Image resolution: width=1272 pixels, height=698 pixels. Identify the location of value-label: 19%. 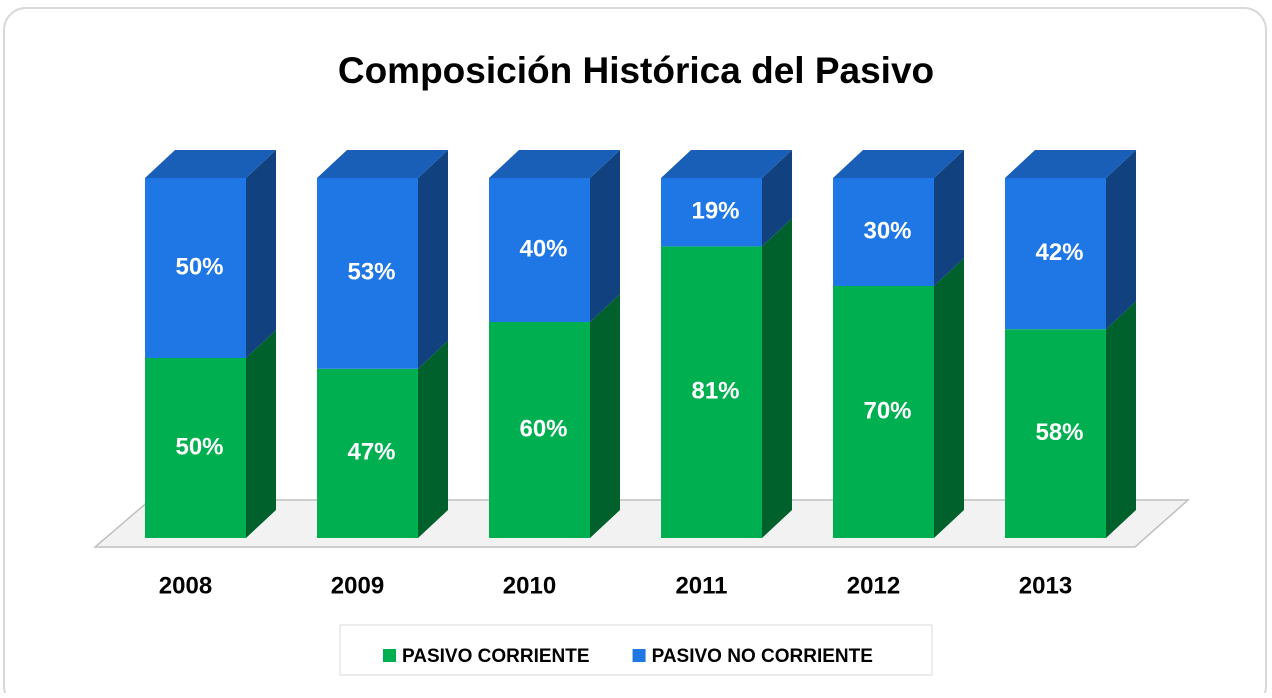
(715, 211).